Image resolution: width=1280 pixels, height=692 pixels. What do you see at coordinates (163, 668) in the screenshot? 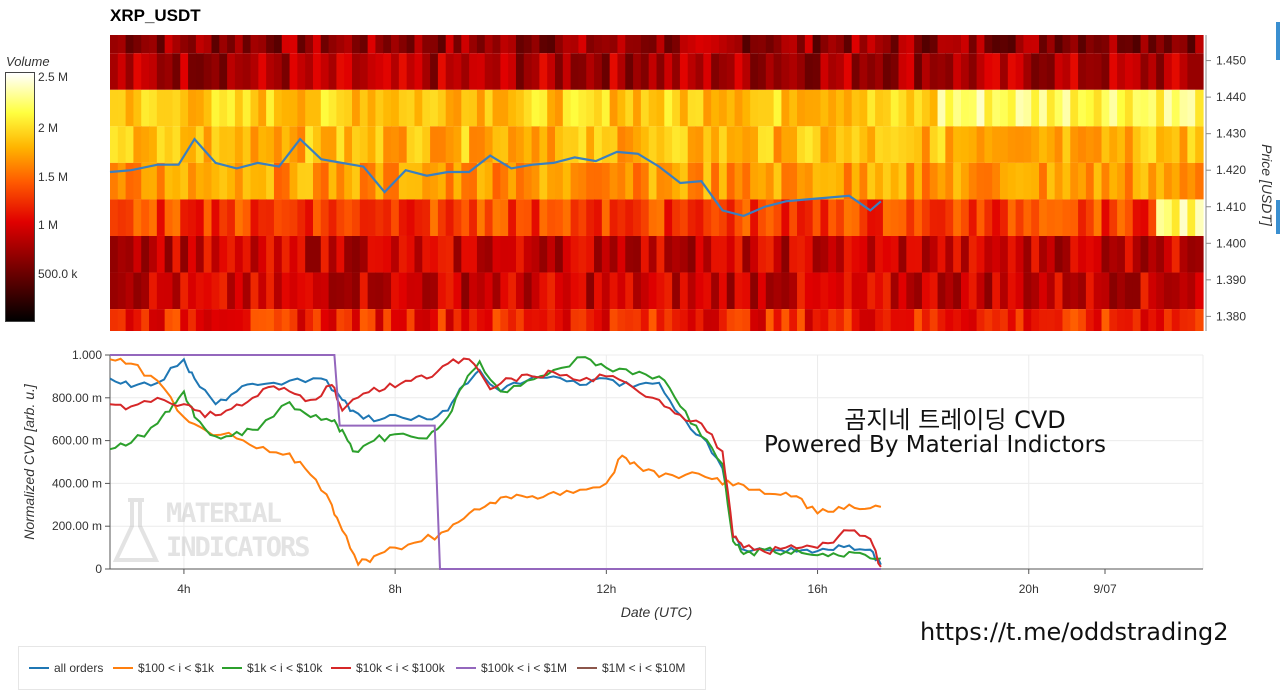
I see `legend-item: $100 < i < $1k` at bounding box center [163, 668].